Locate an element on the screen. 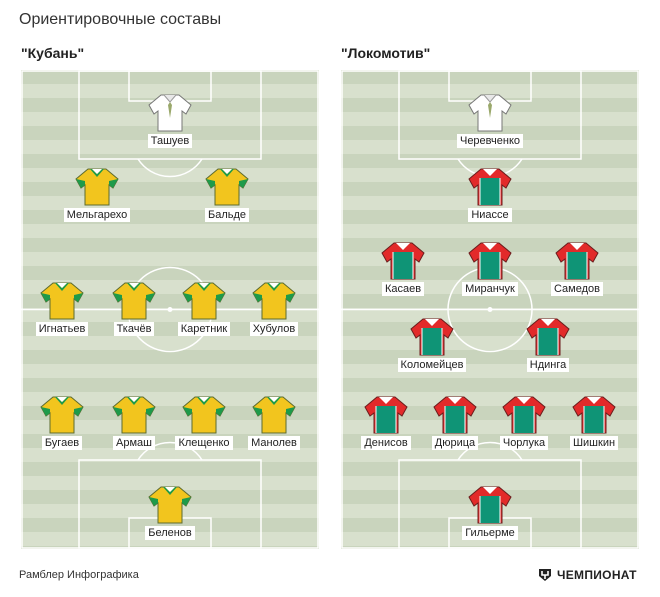 The image size is (660, 597). player-card: Миранчук is located at coordinates (490, 270).